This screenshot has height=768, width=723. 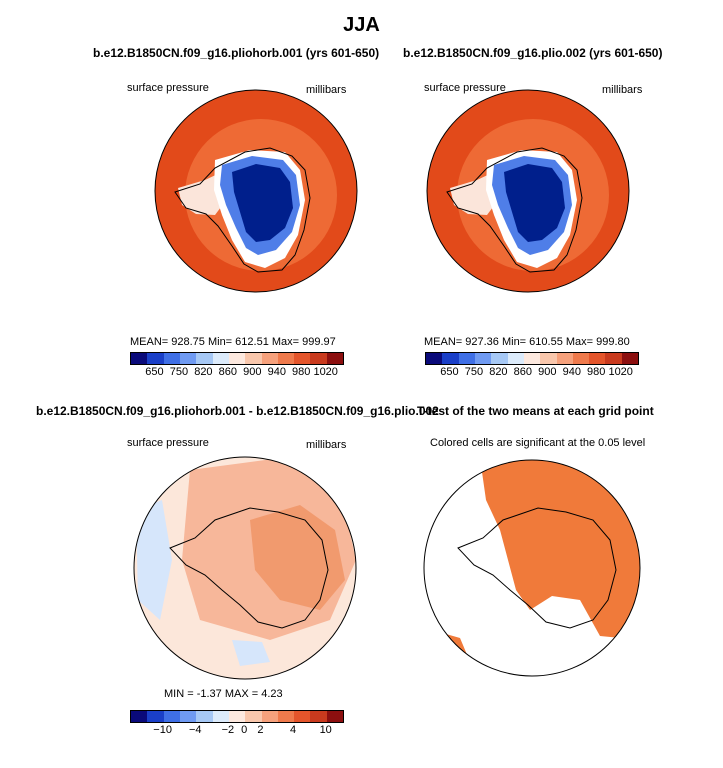 I want to click on colorbar-tick-label: −4, so click(x=195, y=730).